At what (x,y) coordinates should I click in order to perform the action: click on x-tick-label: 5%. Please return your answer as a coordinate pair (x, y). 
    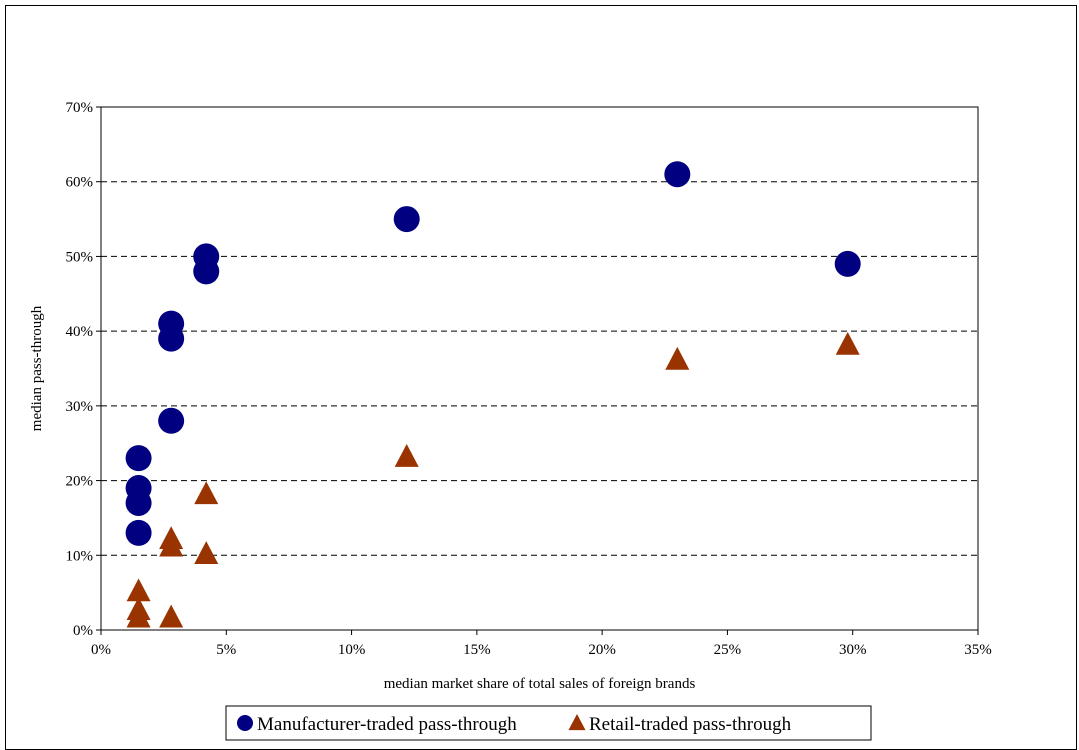
    Looking at the image, I should click on (226, 650).